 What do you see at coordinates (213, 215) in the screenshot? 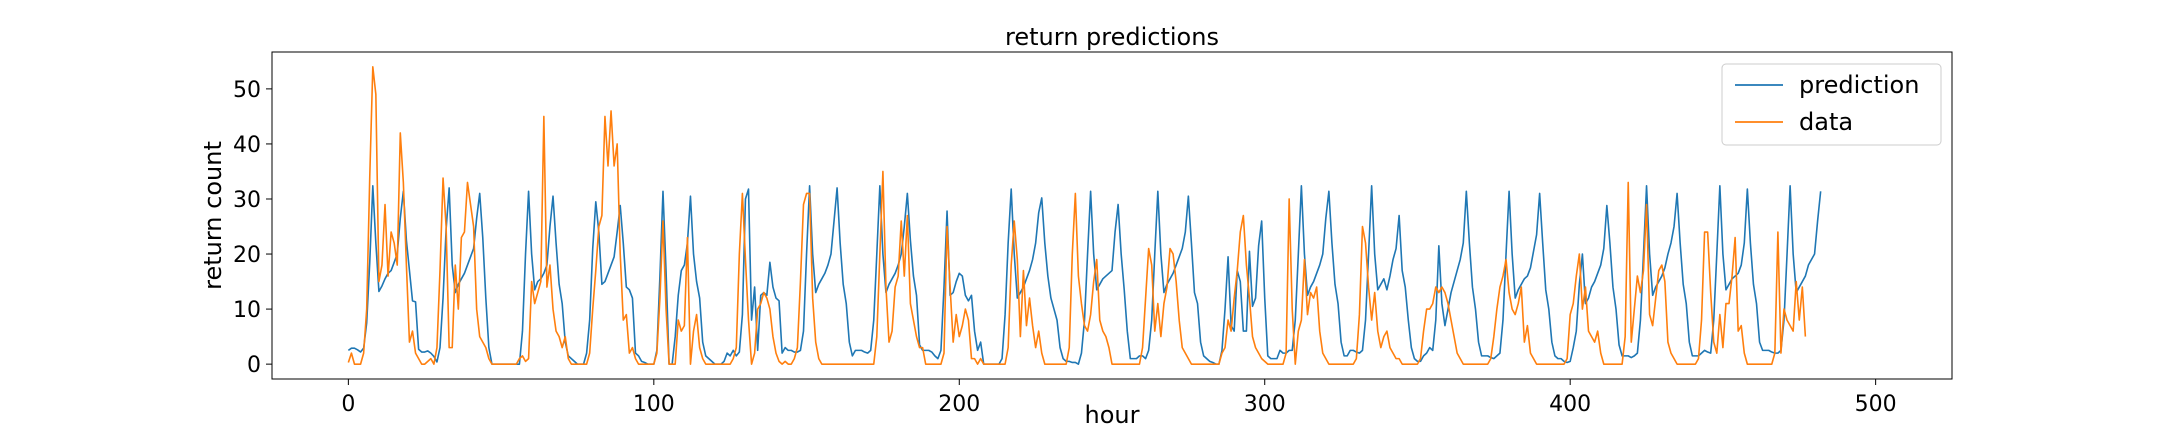
I see `y-axis-label: return count` at bounding box center [213, 215].